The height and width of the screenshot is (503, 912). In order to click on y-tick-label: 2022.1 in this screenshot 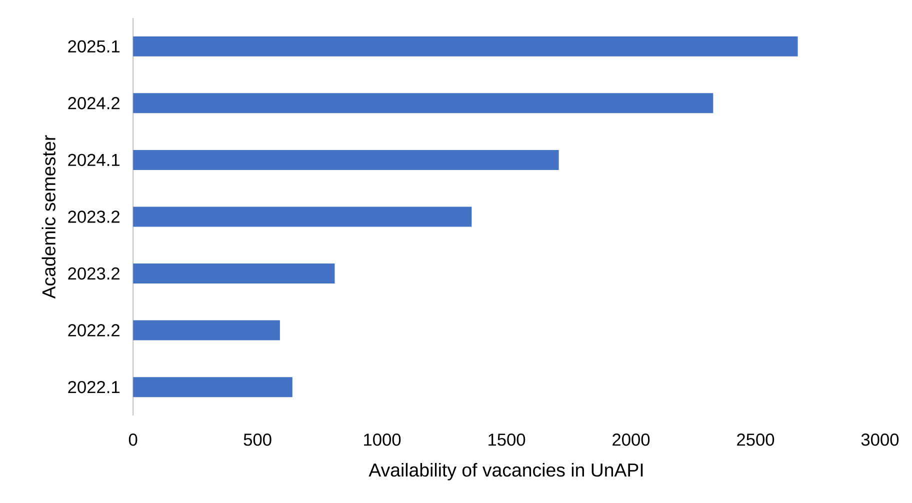, I will do `click(94, 387)`.